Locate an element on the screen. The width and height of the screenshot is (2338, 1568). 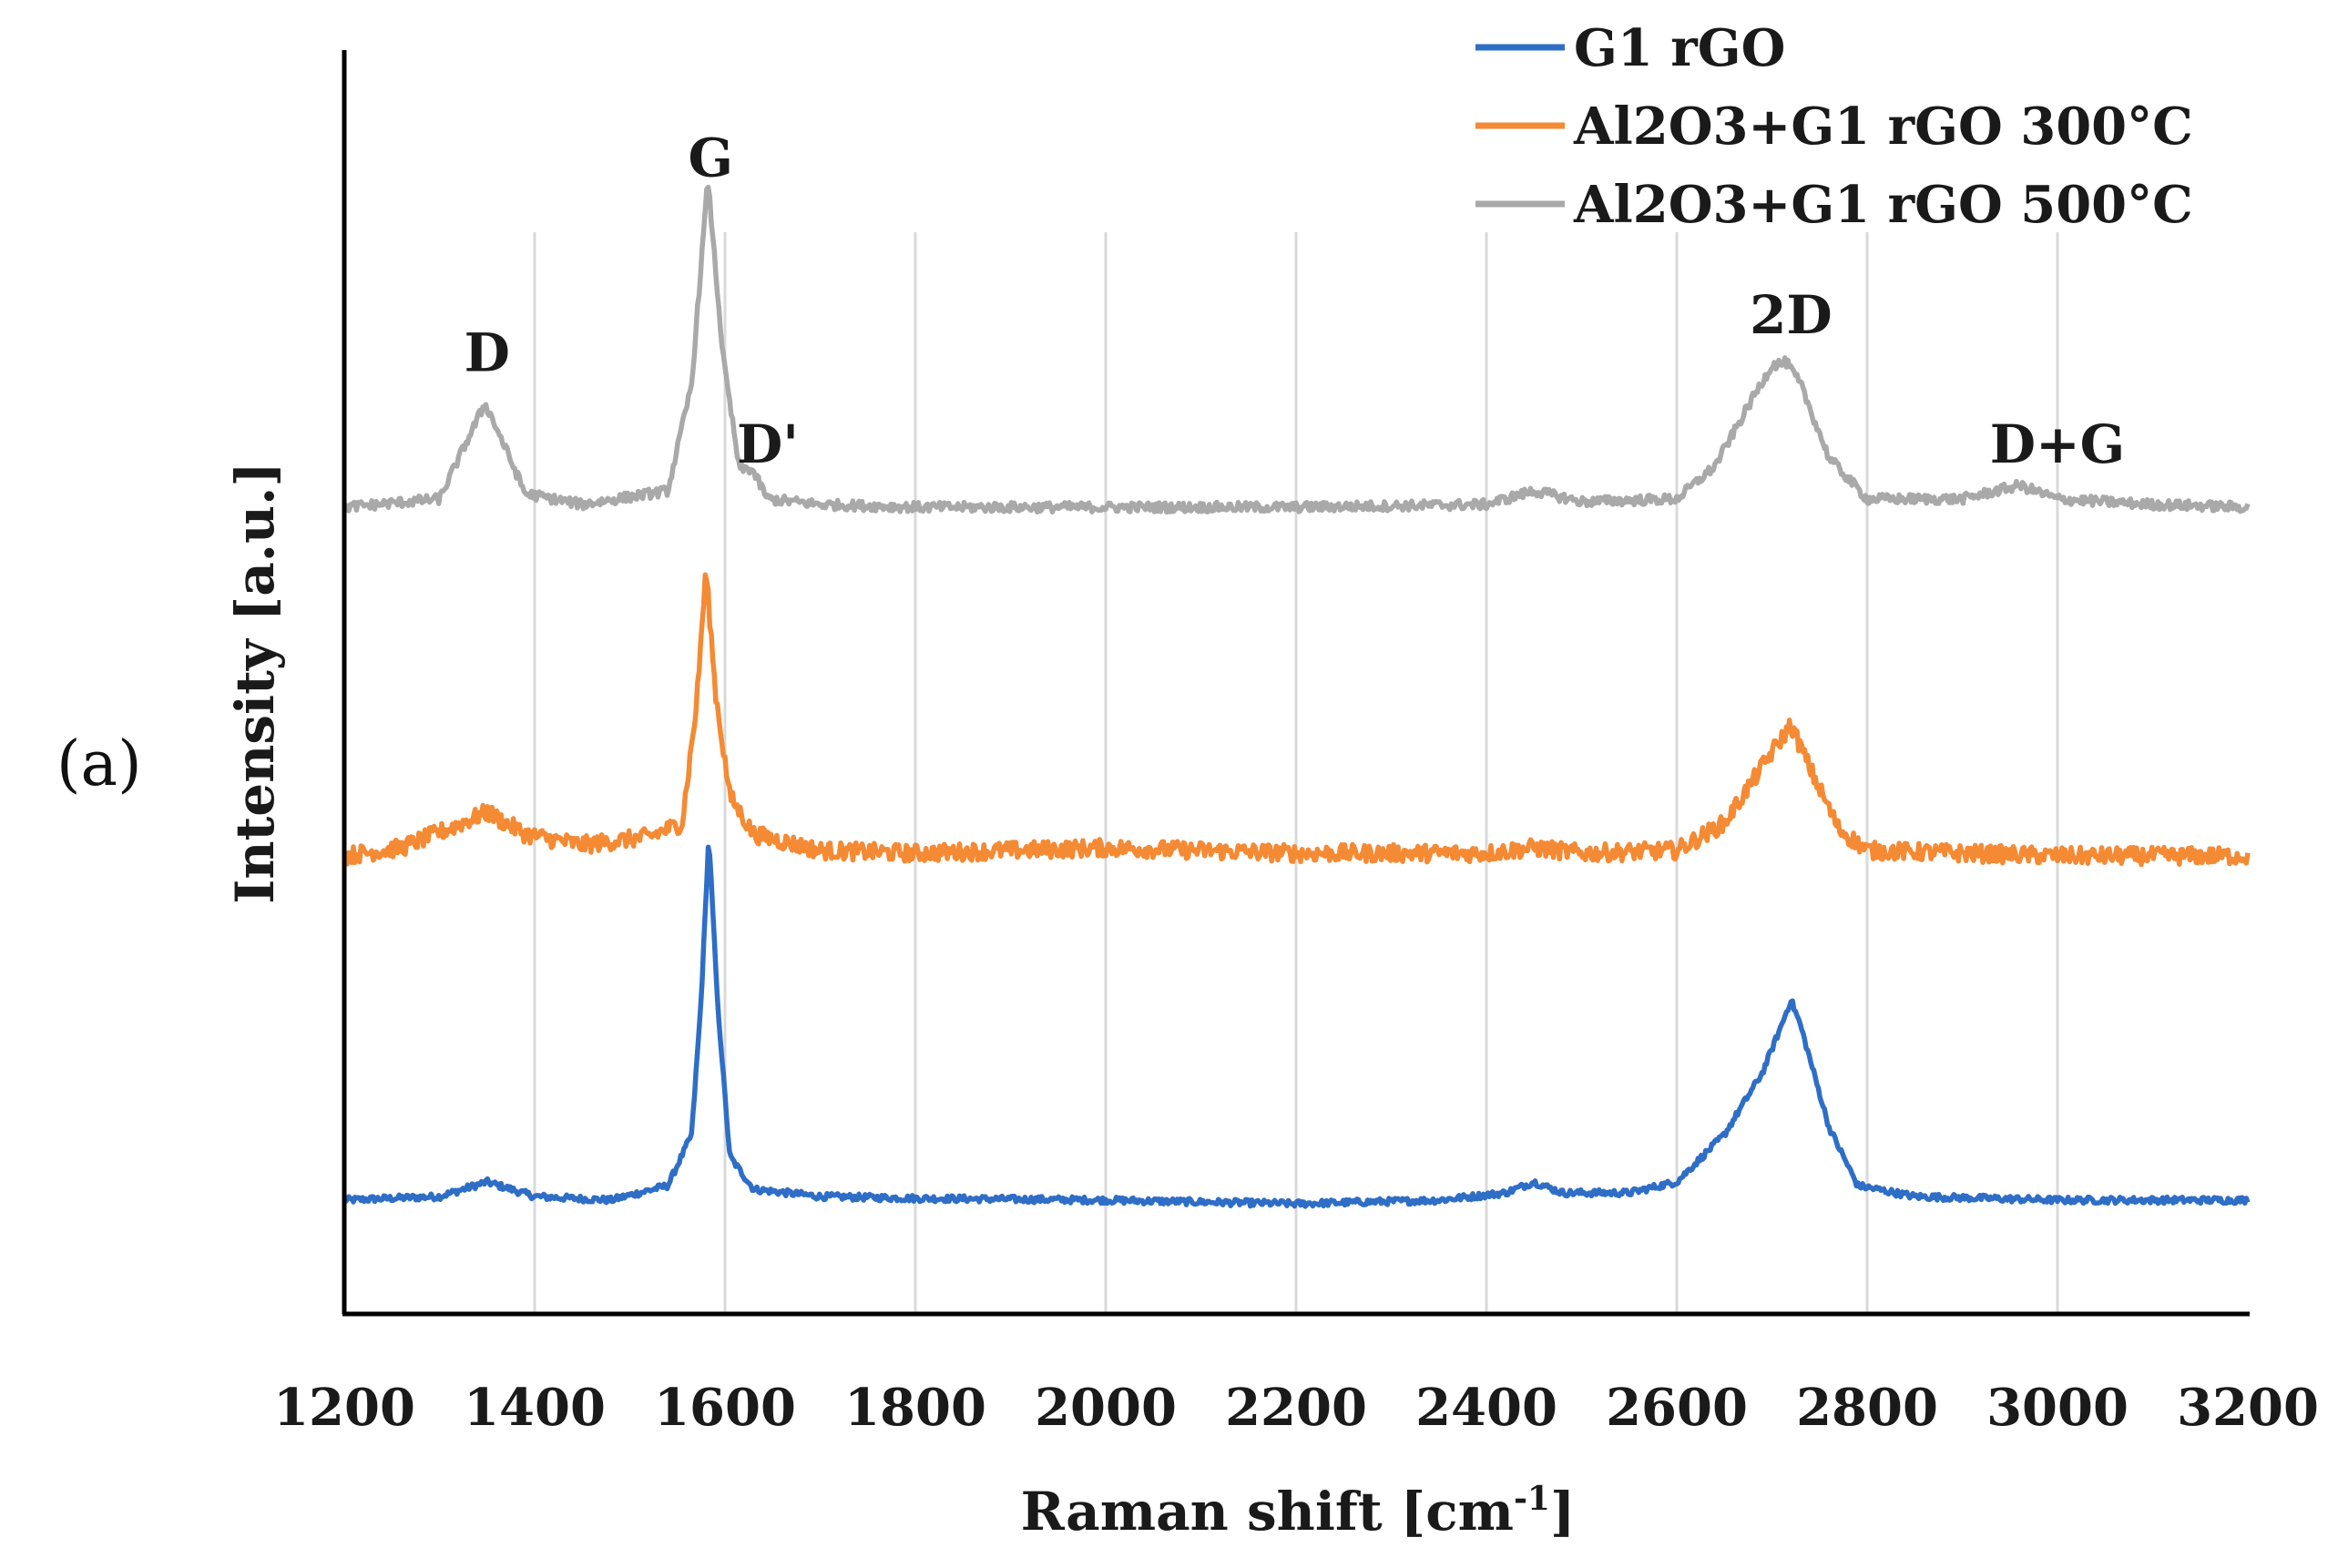
panel-label: (a) is located at coordinates (99, 764).